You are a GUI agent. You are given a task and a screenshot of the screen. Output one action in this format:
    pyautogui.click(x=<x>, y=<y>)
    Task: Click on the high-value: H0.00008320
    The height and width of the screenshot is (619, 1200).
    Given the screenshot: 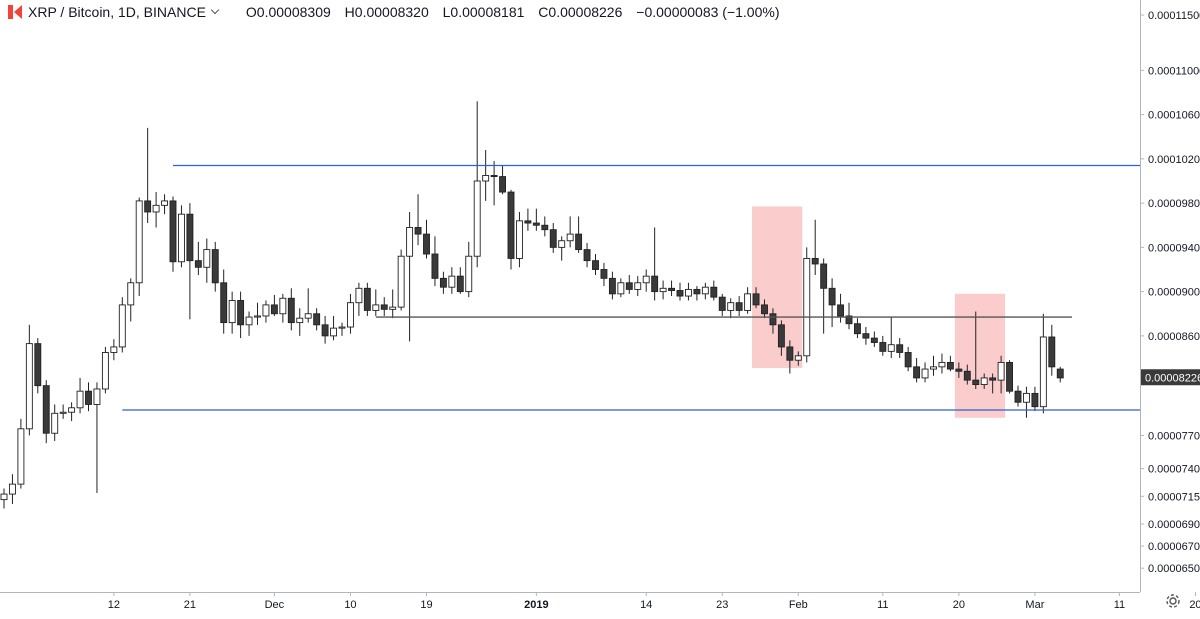 What is the action you would take?
    pyautogui.click(x=386, y=12)
    